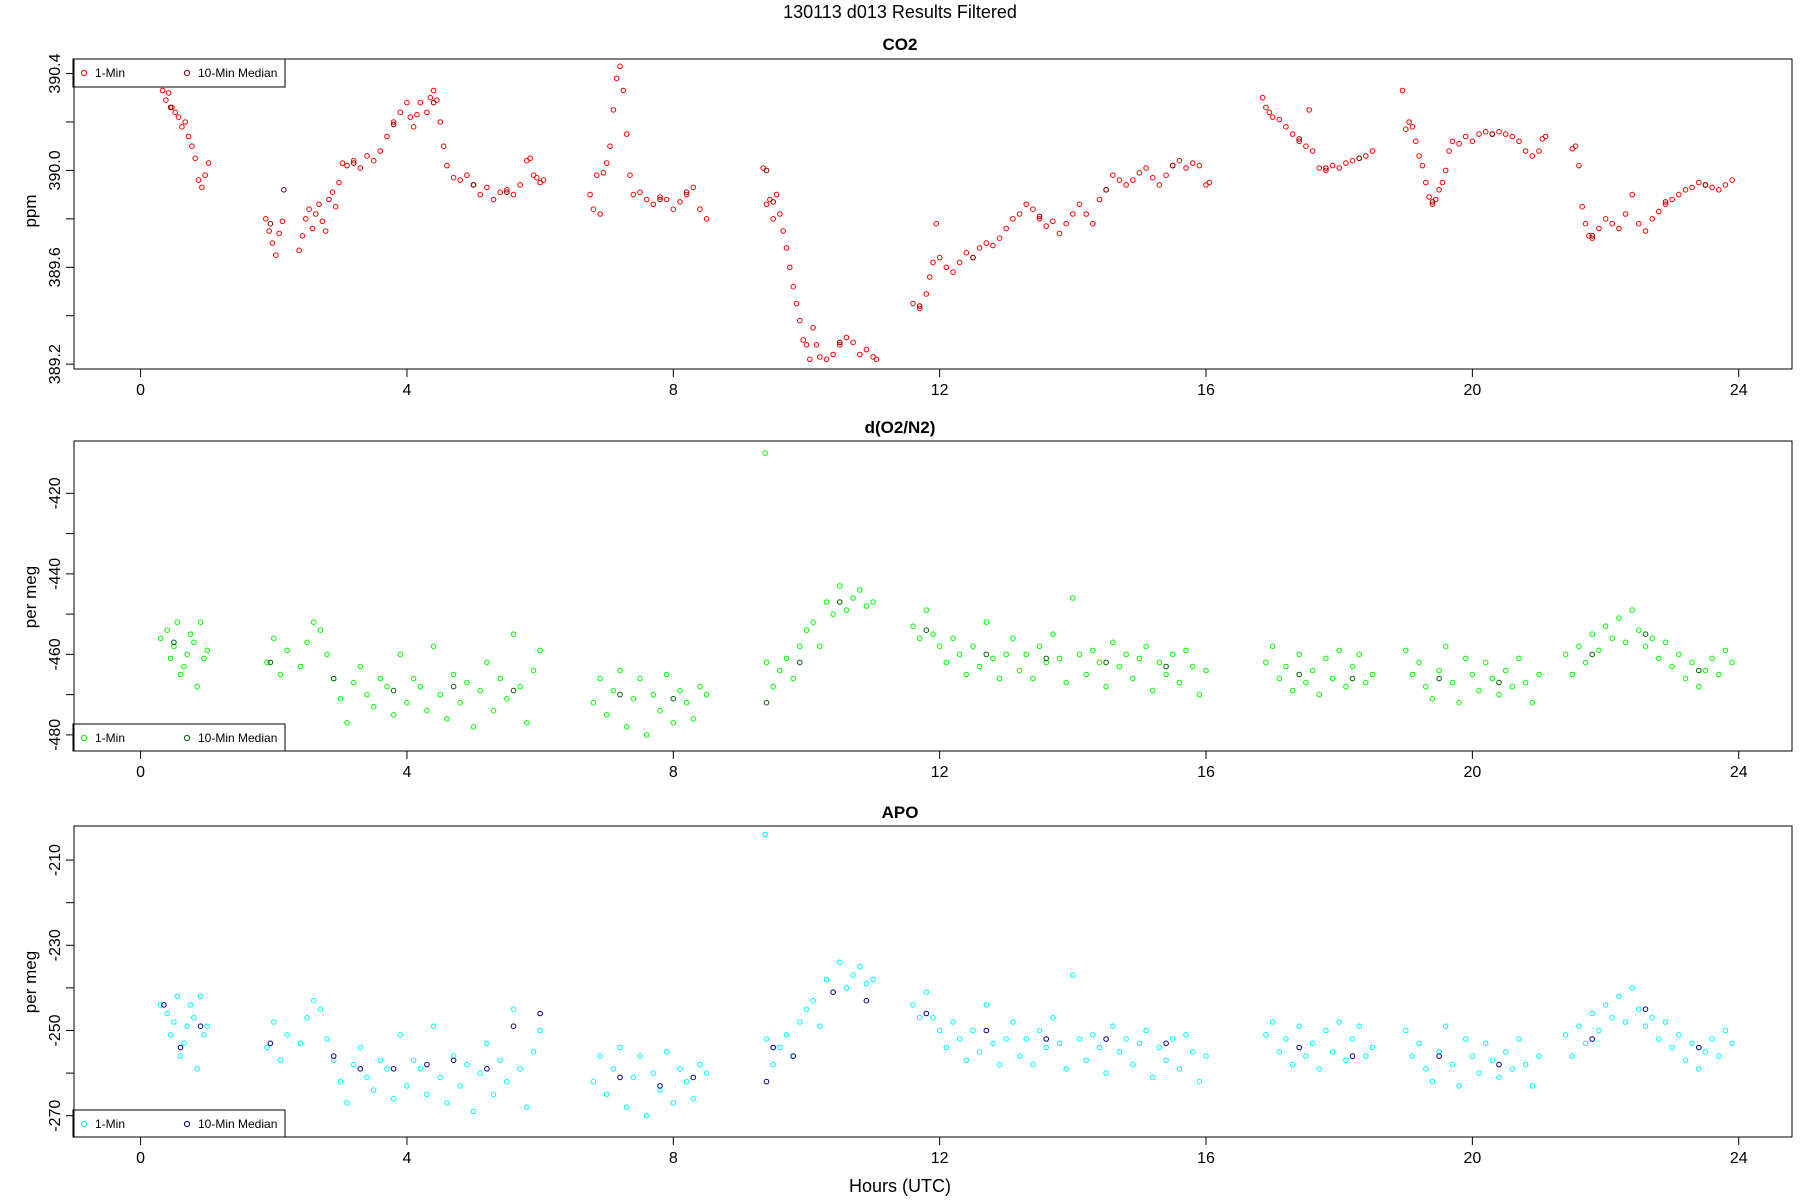  What do you see at coordinates (55, 267) in the screenshot?
I see `co2-y-tick-label: 389.6` at bounding box center [55, 267].